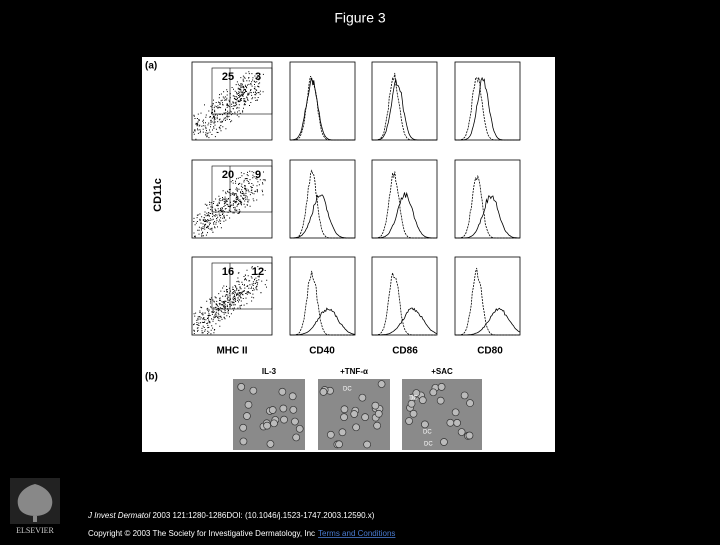  Describe the element at coordinates (354, 371) in the screenshot. I see `micrograph-label: +TNF-α` at that location.